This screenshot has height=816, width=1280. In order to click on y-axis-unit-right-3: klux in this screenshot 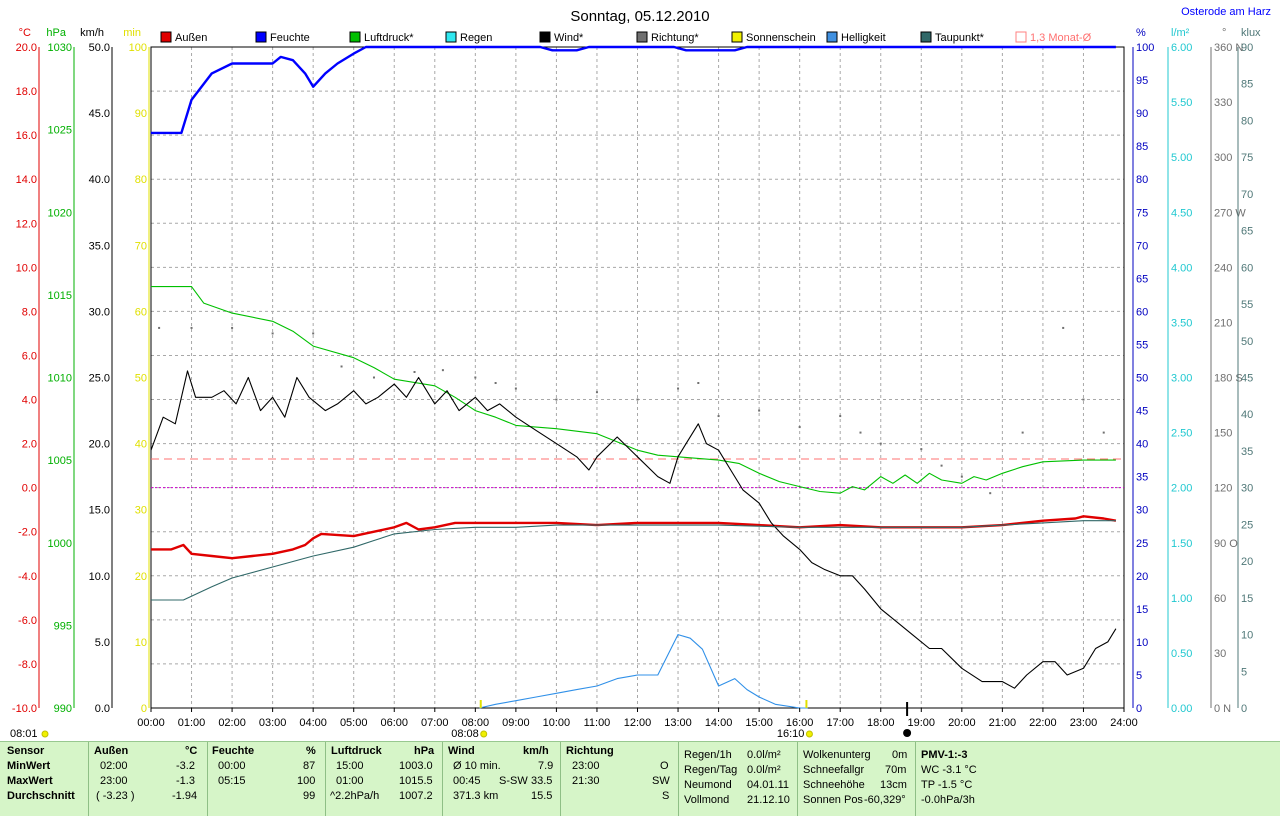, I will do `click(1251, 33)`.